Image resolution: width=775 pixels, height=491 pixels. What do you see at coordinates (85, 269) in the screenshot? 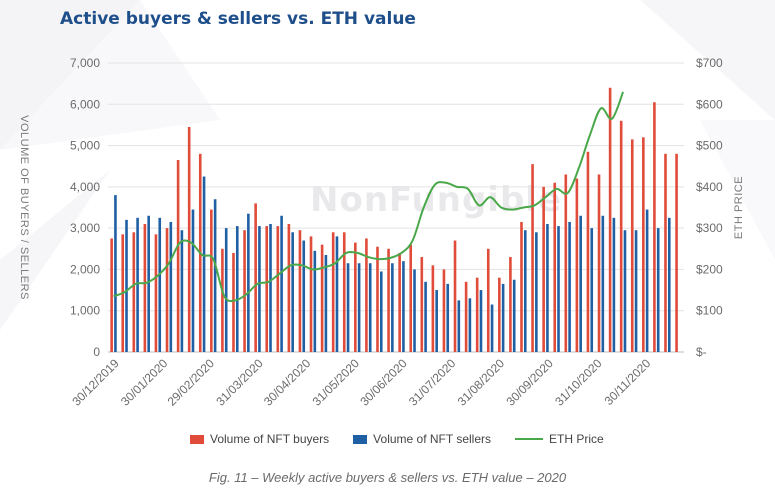
I see `y-tick-label: 2,000` at bounding box center [85, 269].